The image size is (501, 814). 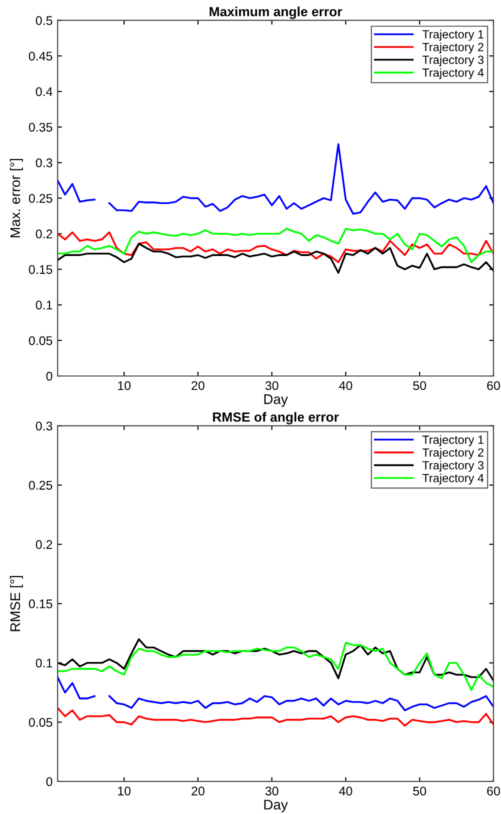 I want to click on y-tick-label: 0.35, so click(x=40, y=127).